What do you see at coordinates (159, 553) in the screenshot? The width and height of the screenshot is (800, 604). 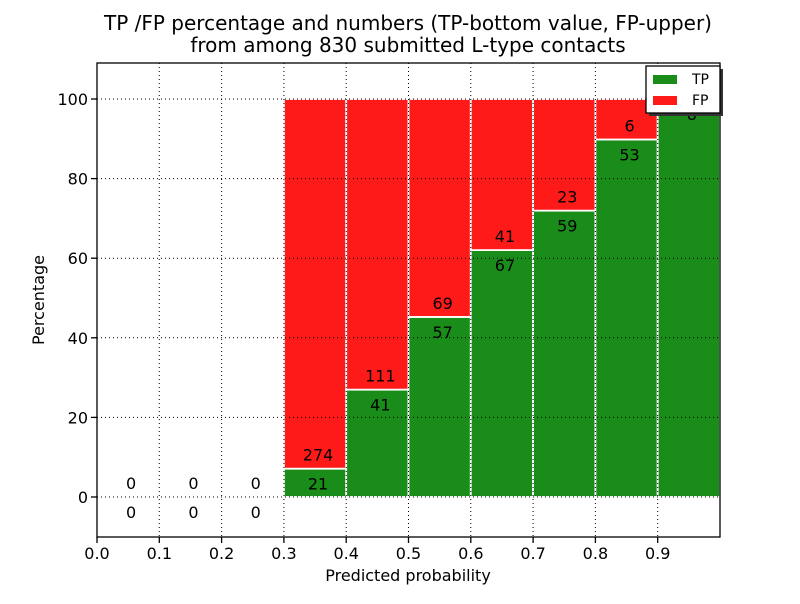 I see `x-tick-label: 0.1` at bounding box center [159, 553].